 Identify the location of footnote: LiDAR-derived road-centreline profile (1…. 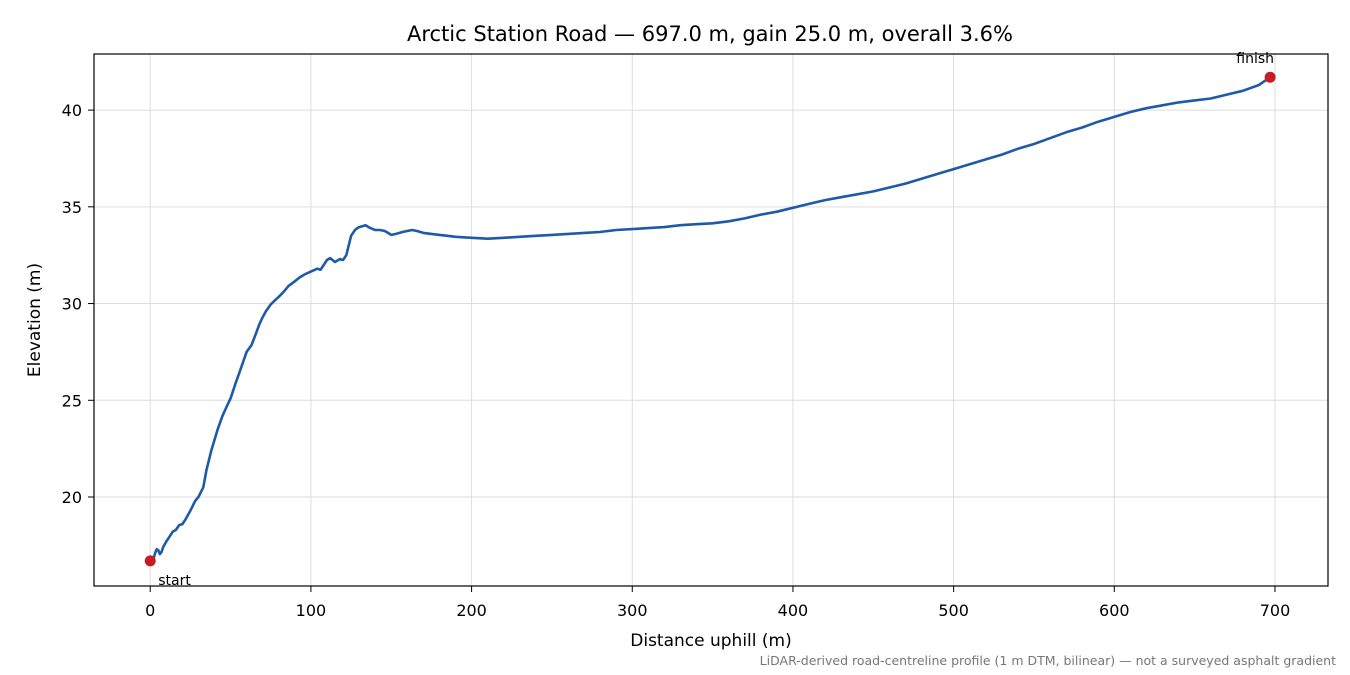
(1048, 660).